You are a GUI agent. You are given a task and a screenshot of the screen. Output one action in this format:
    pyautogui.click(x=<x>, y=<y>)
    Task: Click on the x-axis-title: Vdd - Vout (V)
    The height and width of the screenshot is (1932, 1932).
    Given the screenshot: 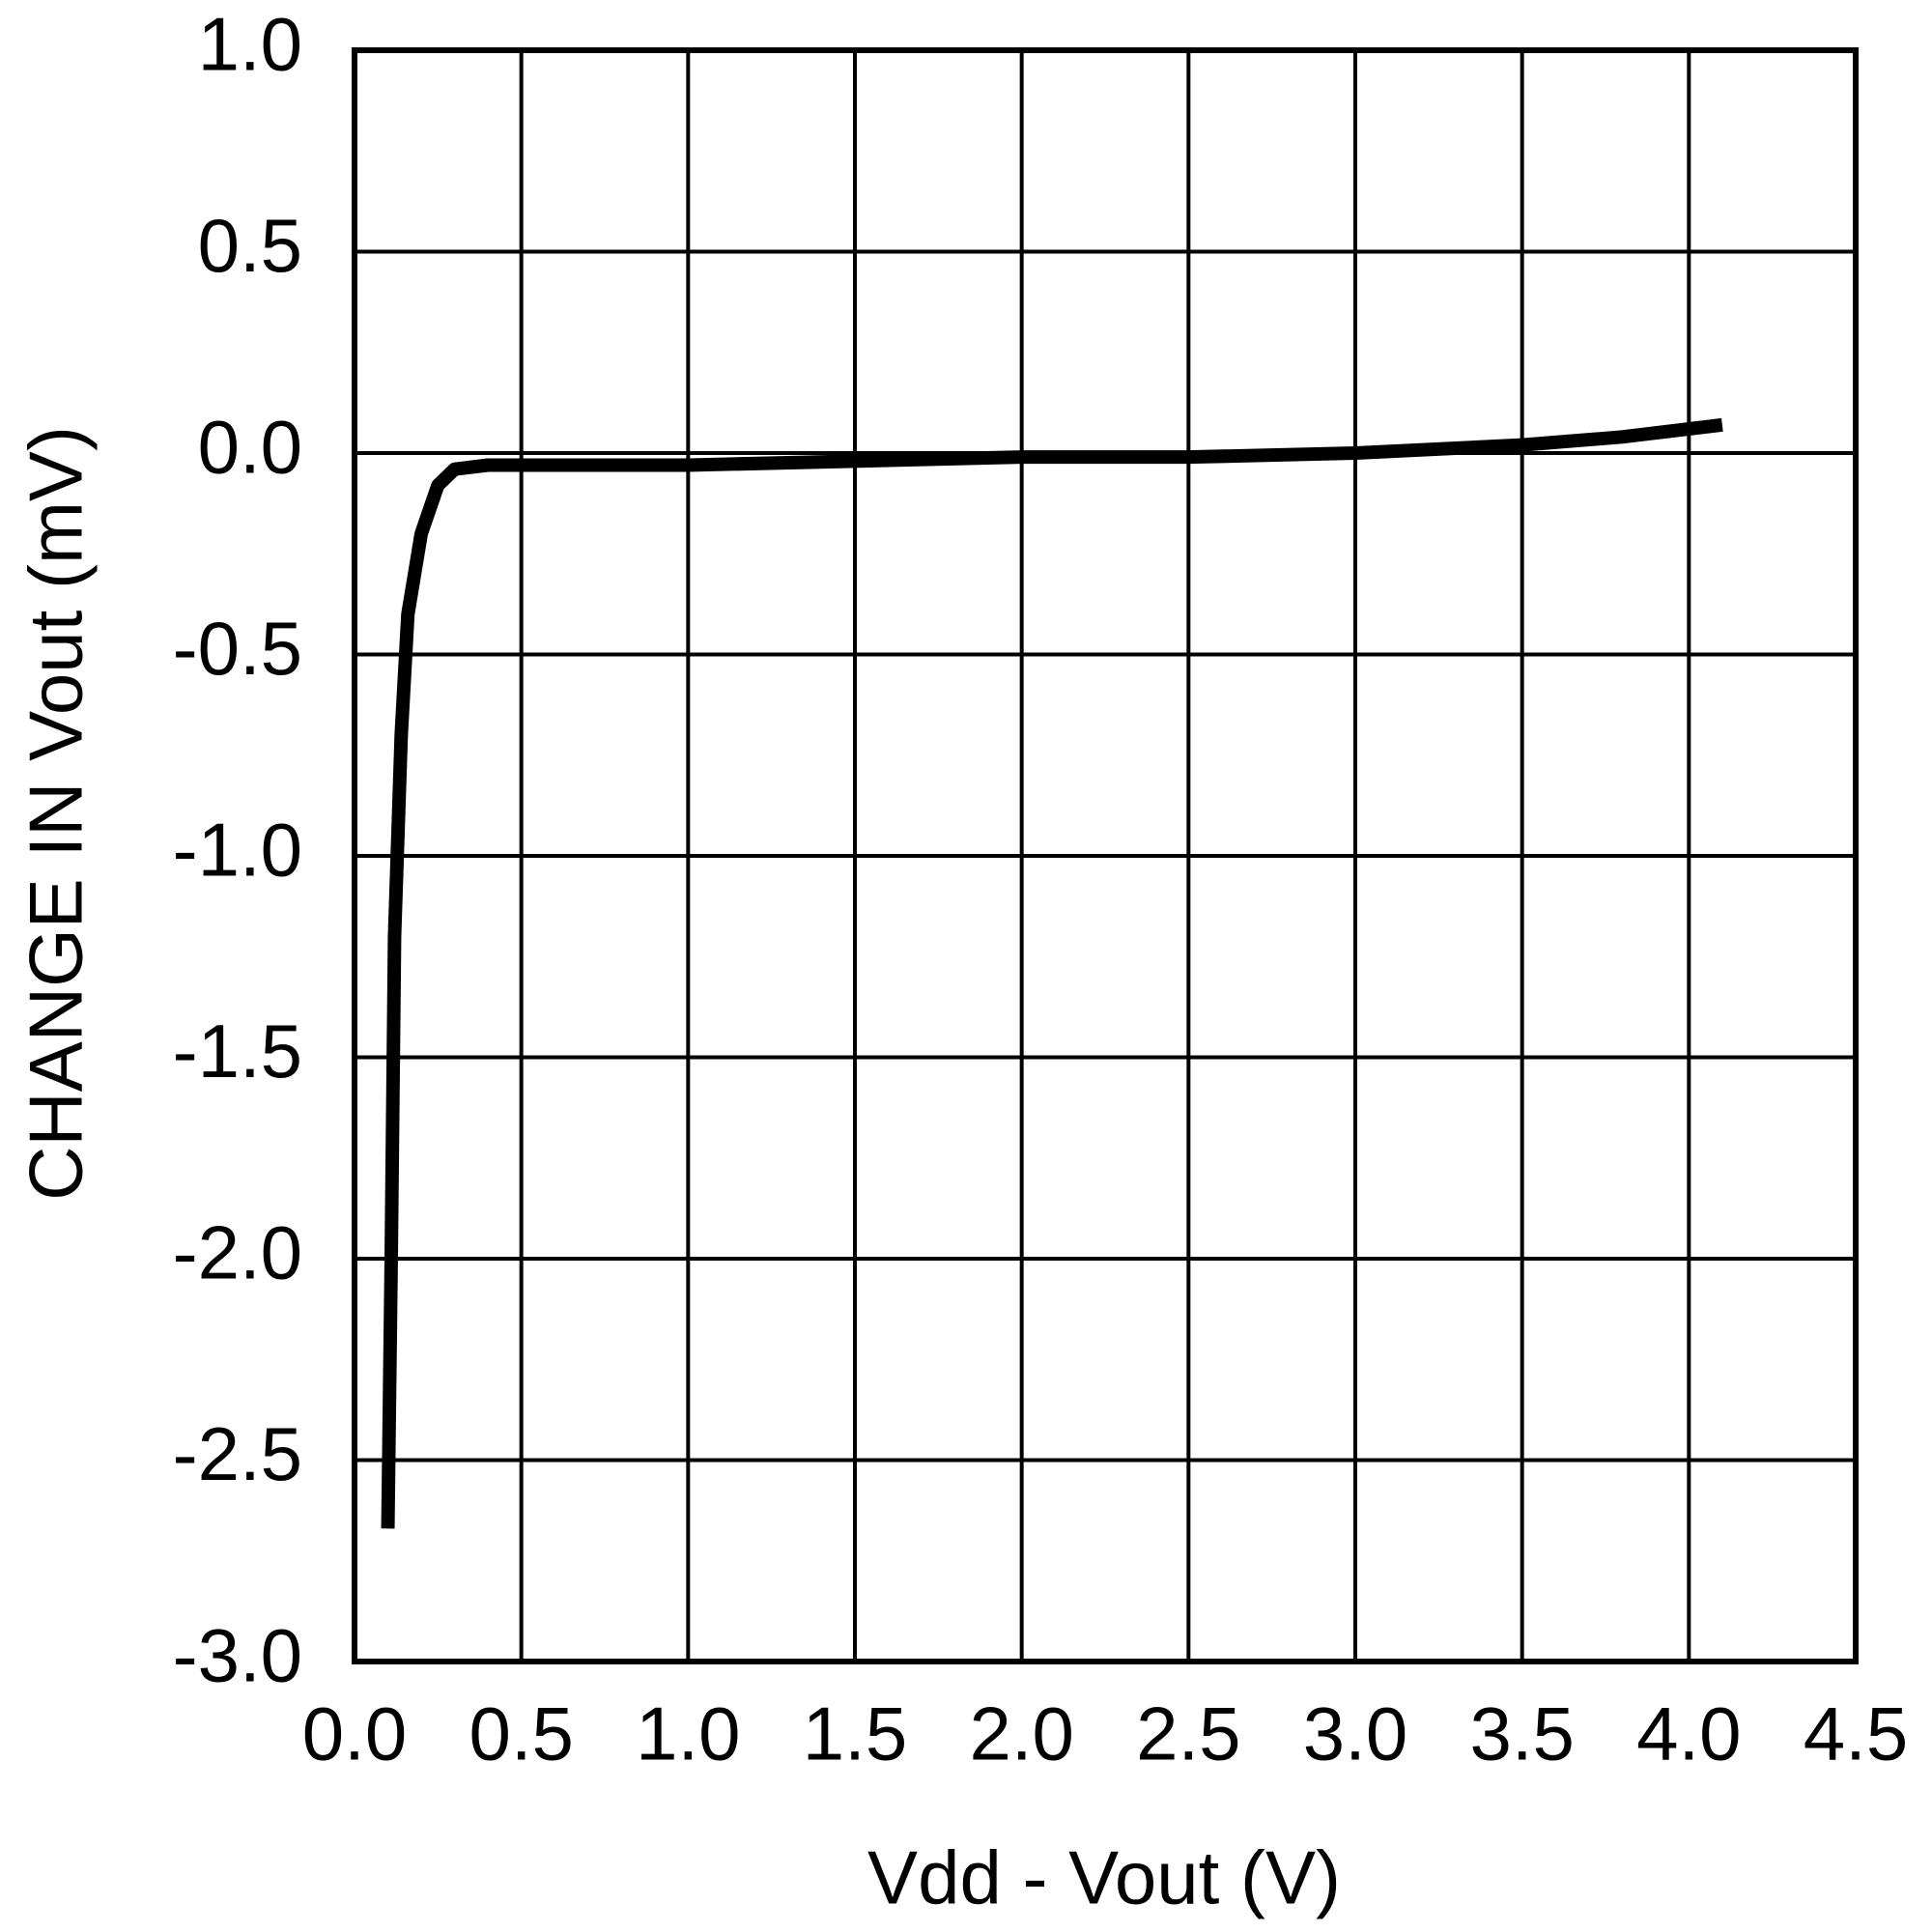 What is the action you would take?
    pyautogui.click(x=1104, y=1877)
    